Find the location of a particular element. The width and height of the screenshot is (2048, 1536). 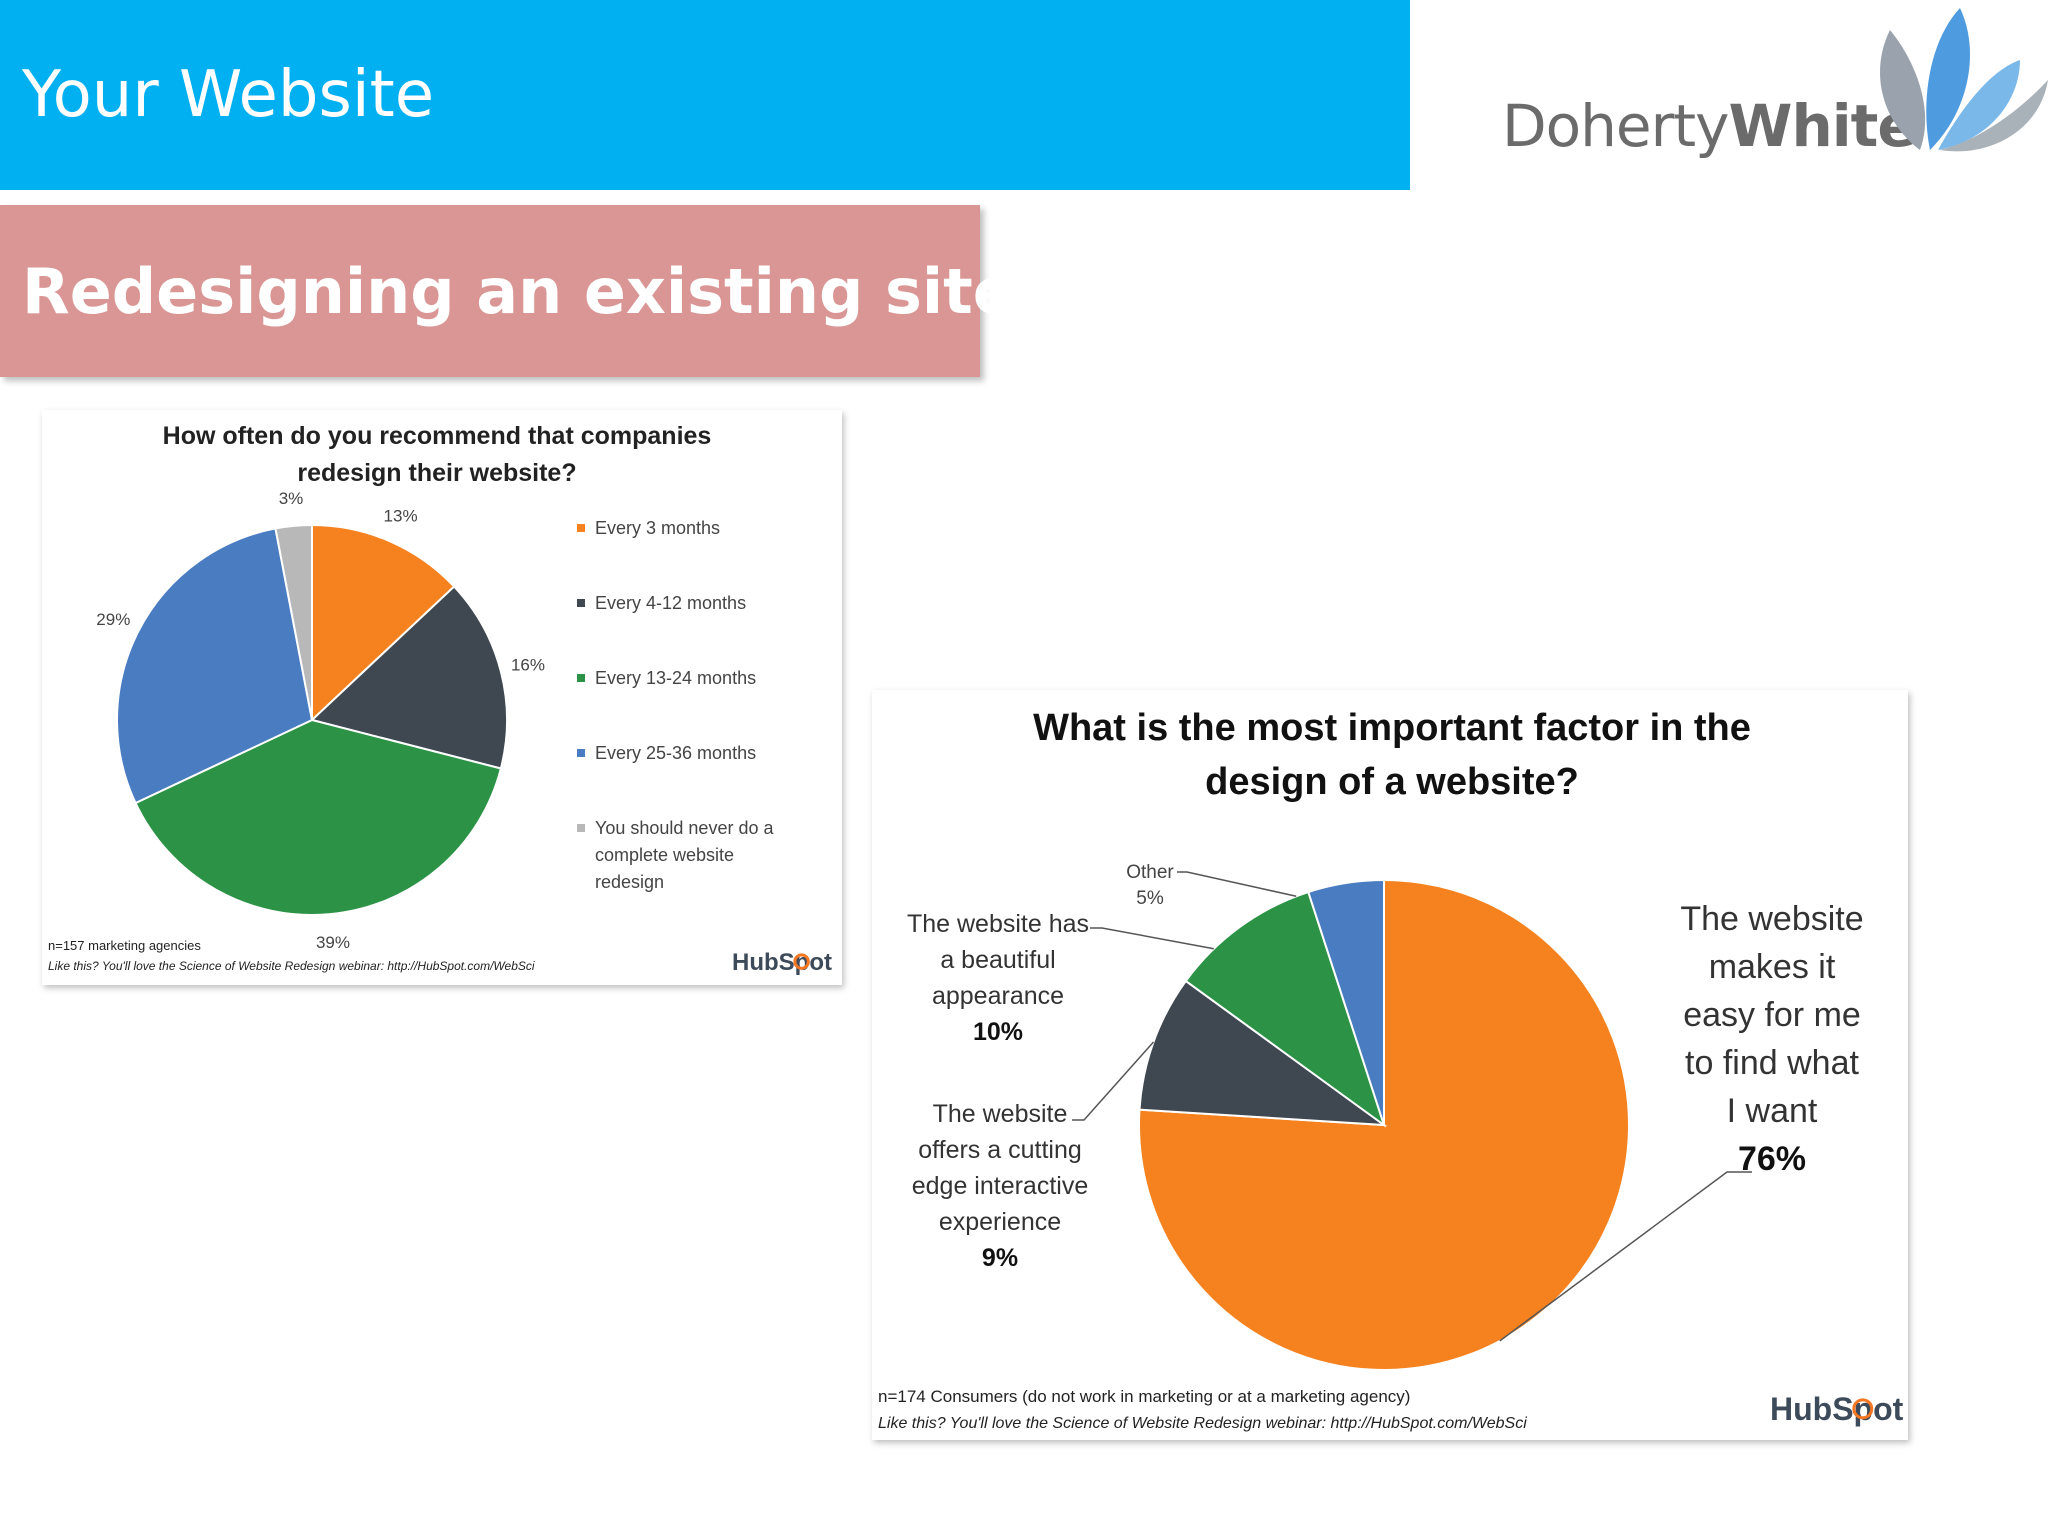

logo-wordmark: DohertyWhite is located at coordinates (1709, 126).